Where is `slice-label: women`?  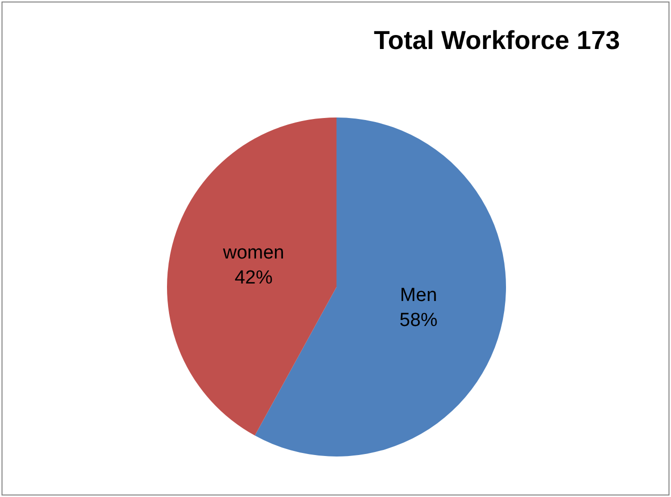 slice-label: women is located at coordinates (253, 253).